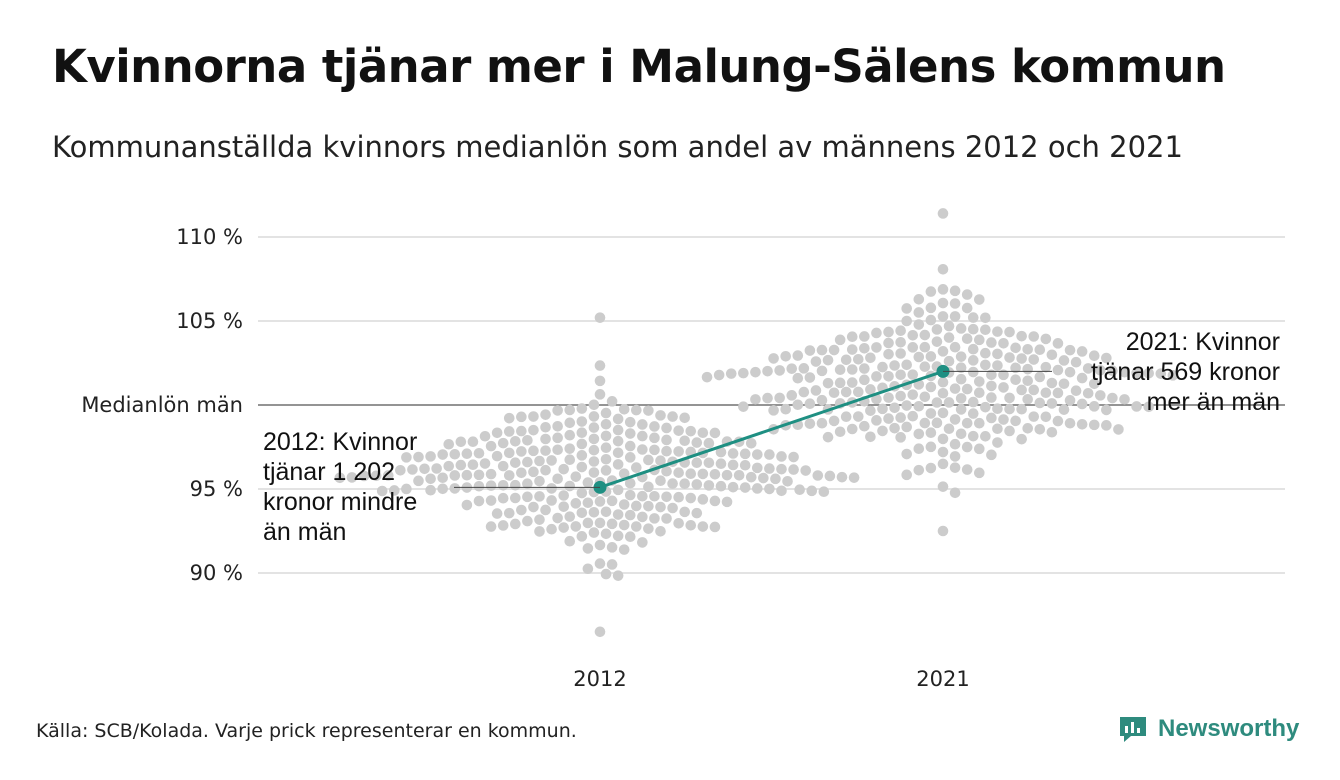 The image size is (1340, 780). Describe the element at coordinates (1229, 728) in the screenshot. I see `brand-name: Newsworthy` at that location.